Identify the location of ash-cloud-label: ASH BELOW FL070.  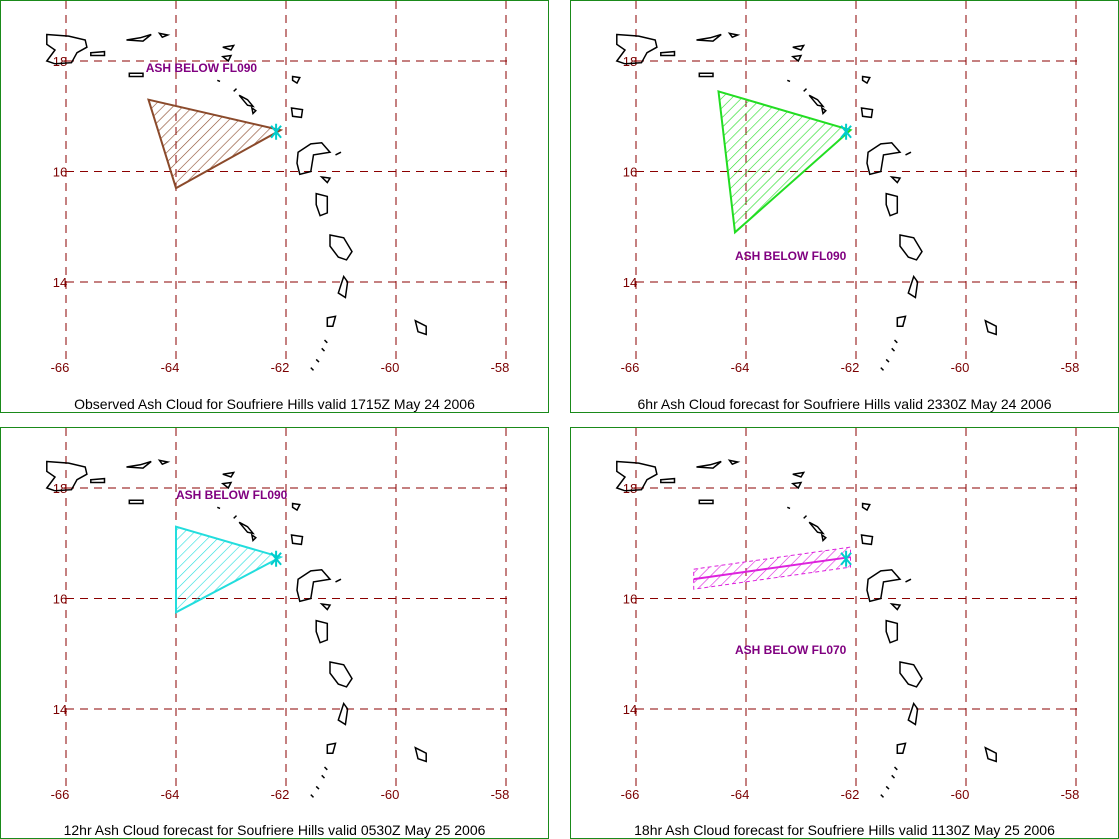
(791, 650).